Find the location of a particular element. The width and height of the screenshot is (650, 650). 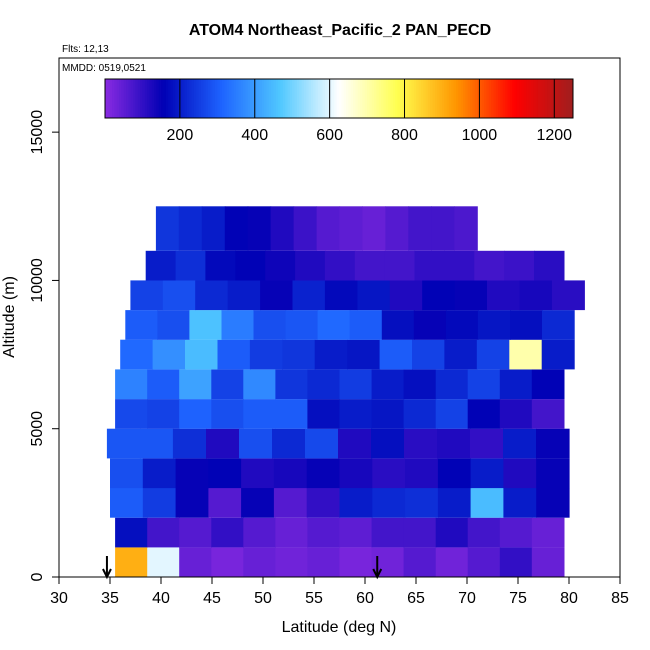

colorbar-tick-label: 600 is located at coordinates (329, 135).